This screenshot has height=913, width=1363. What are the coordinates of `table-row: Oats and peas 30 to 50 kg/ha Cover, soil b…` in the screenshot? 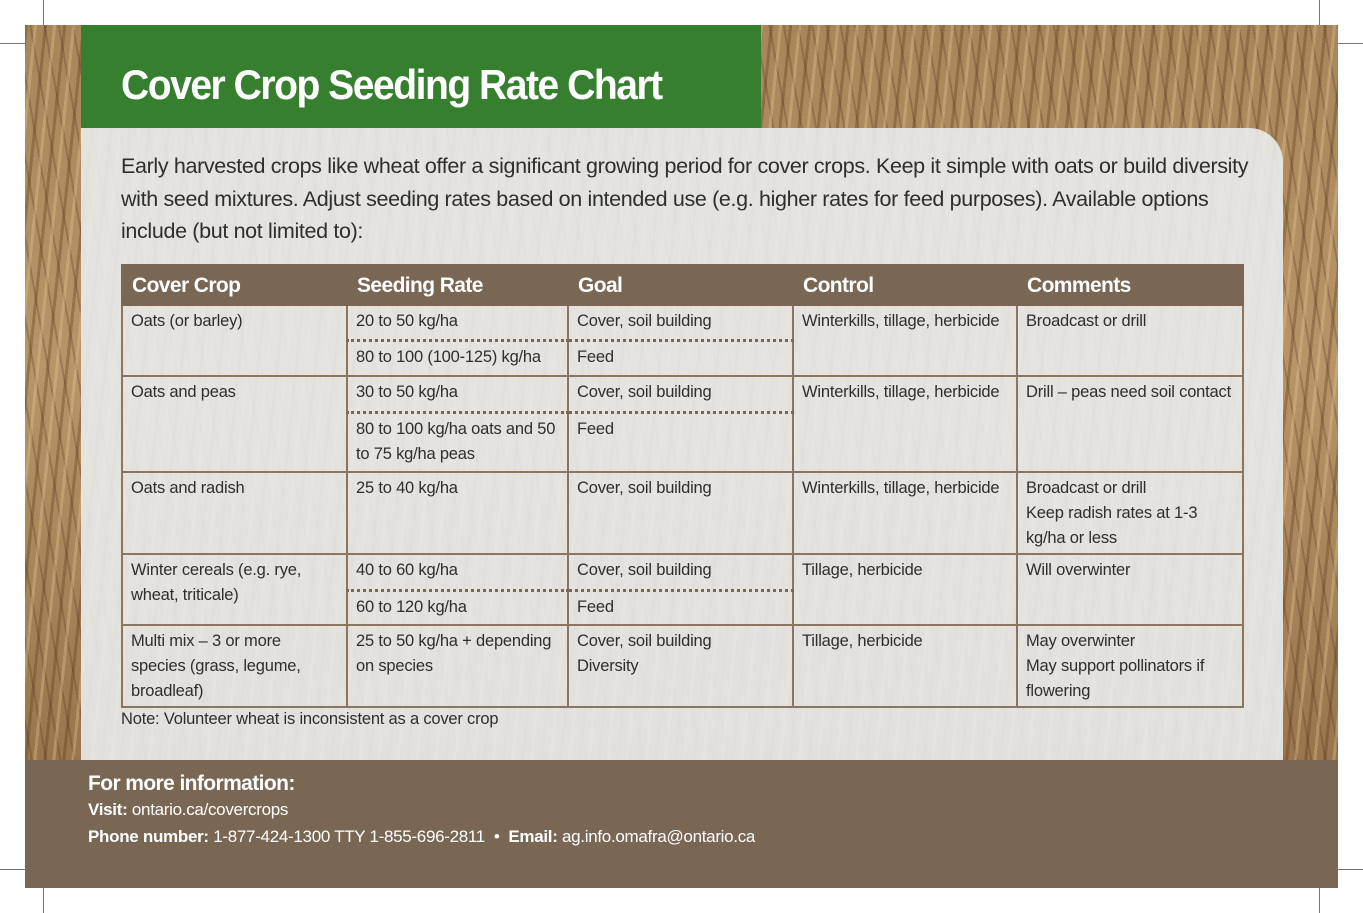 It's located at (682, 424).